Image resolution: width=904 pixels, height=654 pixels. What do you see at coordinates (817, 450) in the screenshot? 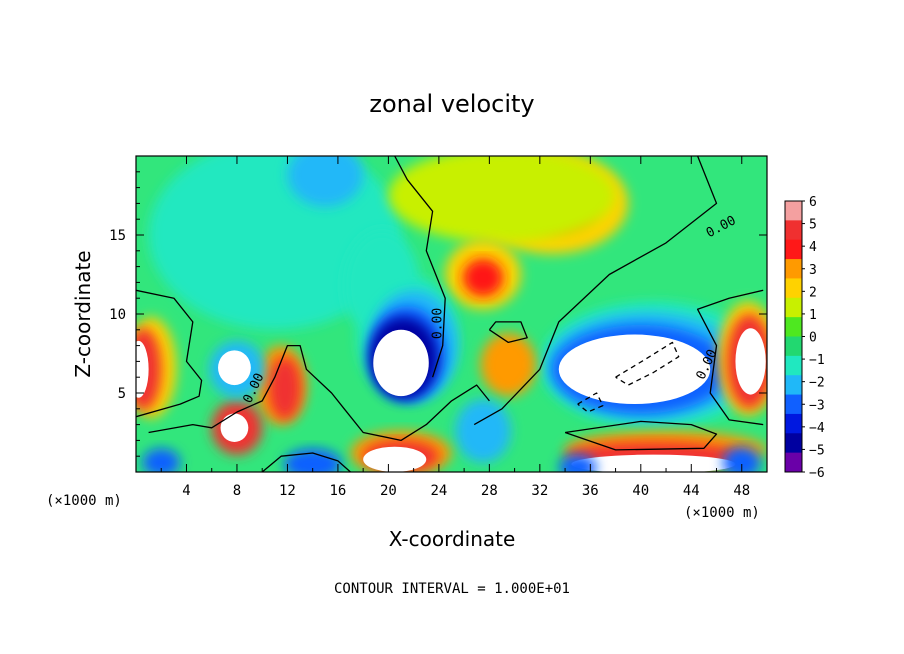
I see `colorbar-tick-label: −5` at bounding box center [817, 450].